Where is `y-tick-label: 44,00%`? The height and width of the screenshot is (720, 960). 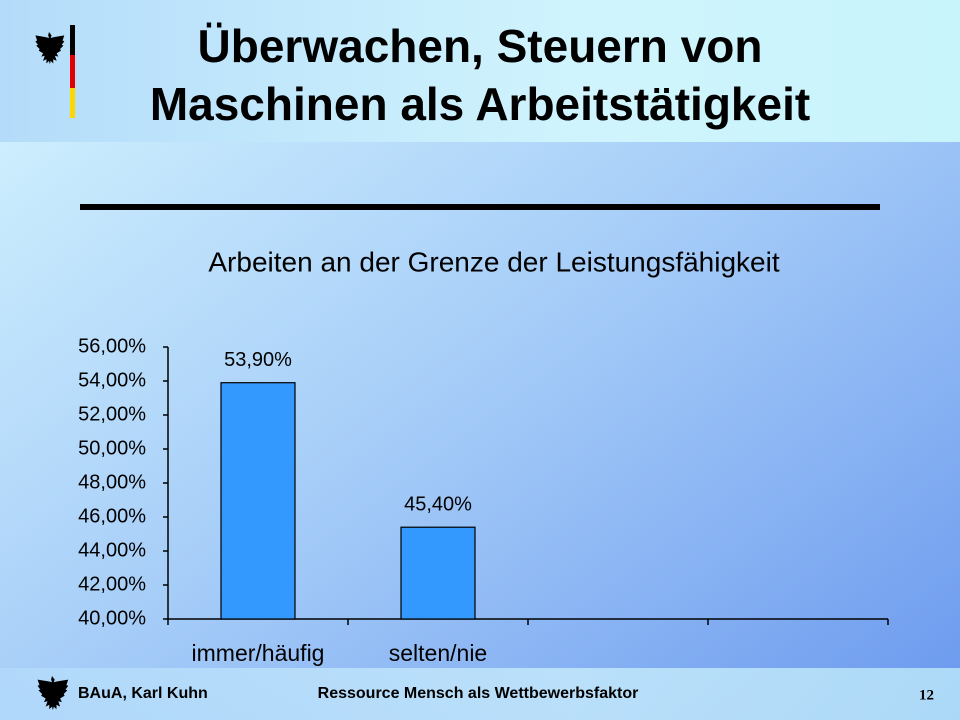
y-tick-label: 44,00% is located at coordinates (112, 550).